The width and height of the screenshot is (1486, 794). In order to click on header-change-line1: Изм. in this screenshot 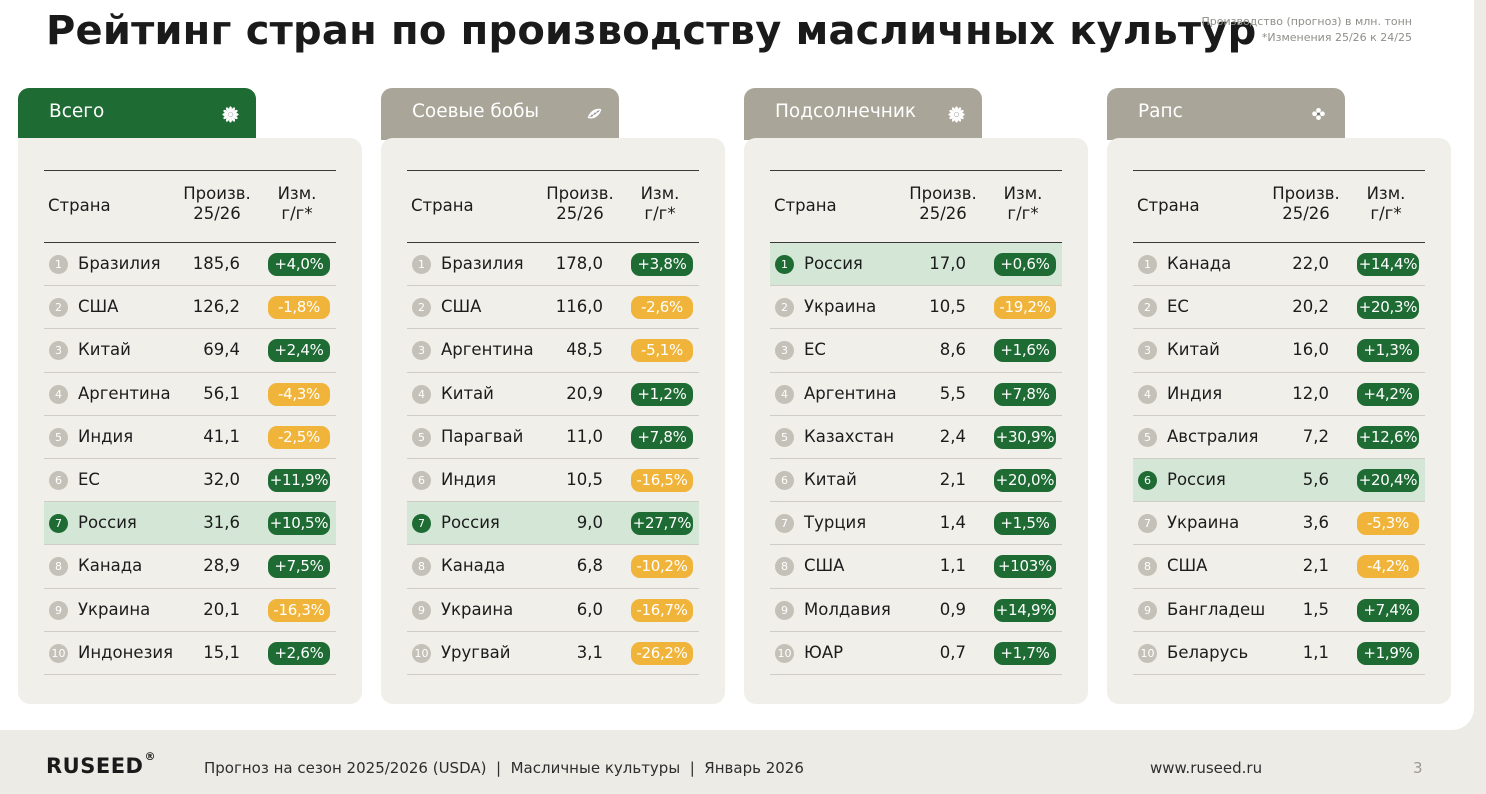, I will do `click(1023, 193)`.